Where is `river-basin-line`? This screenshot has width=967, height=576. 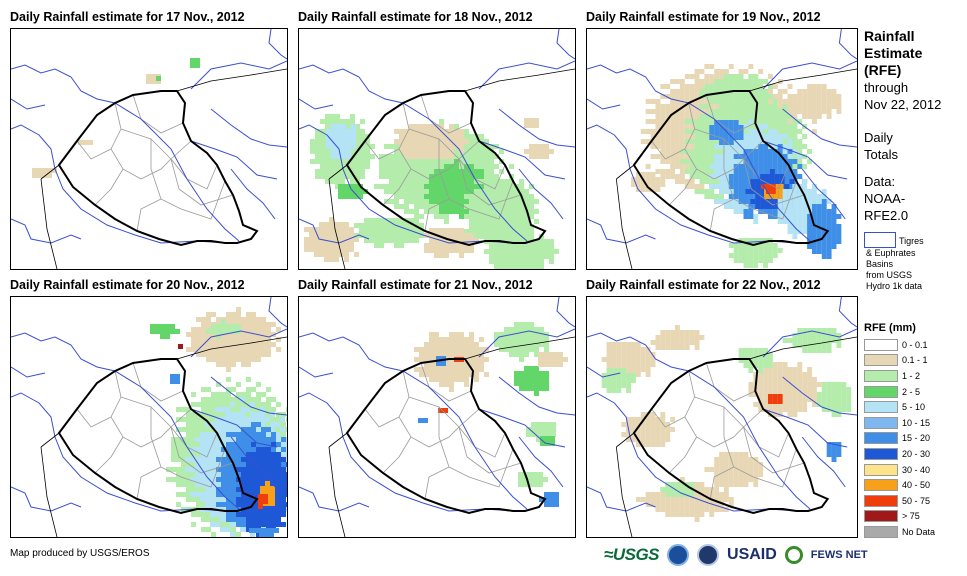 river-basin-line is located at coordinates (28, 104).